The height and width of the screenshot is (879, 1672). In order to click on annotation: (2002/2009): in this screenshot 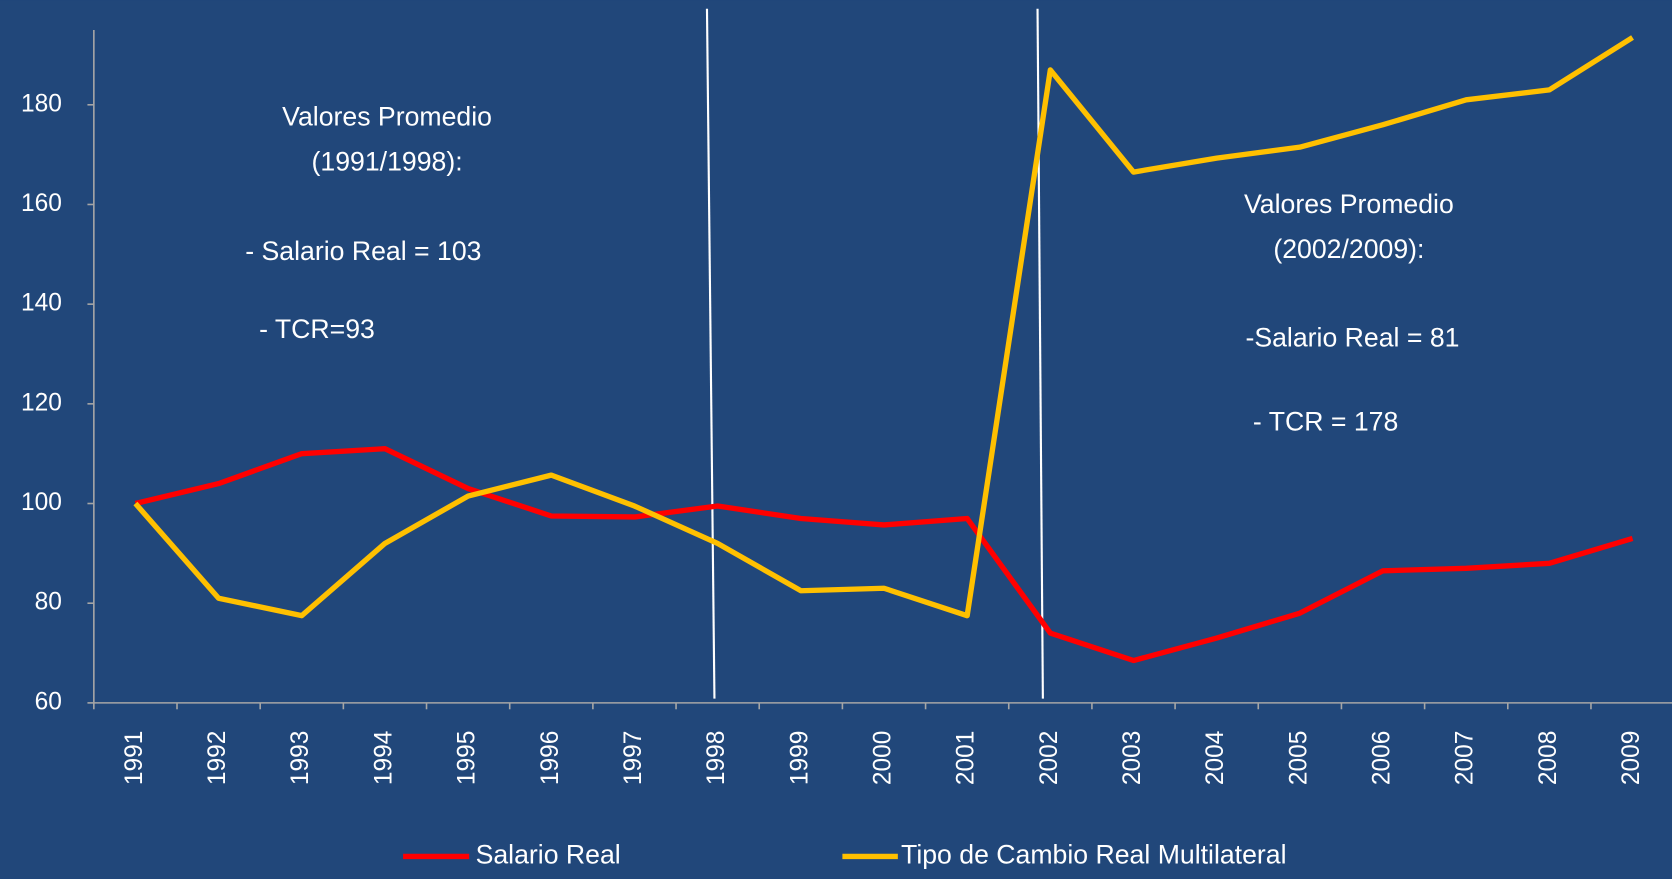, I will do `click(1348, 249)`.